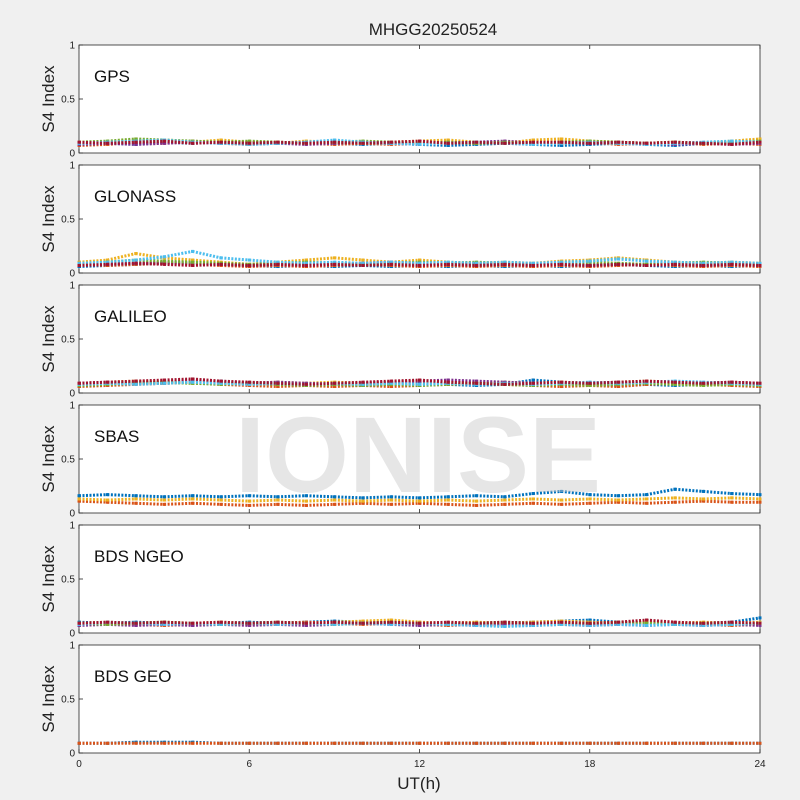 This screenshot has width=800, height=800. Describe the element at coordinates (400, 100) in the screenshot. I see `panel-gps: 0 0.5 1 GPS S4 Index` at that location.